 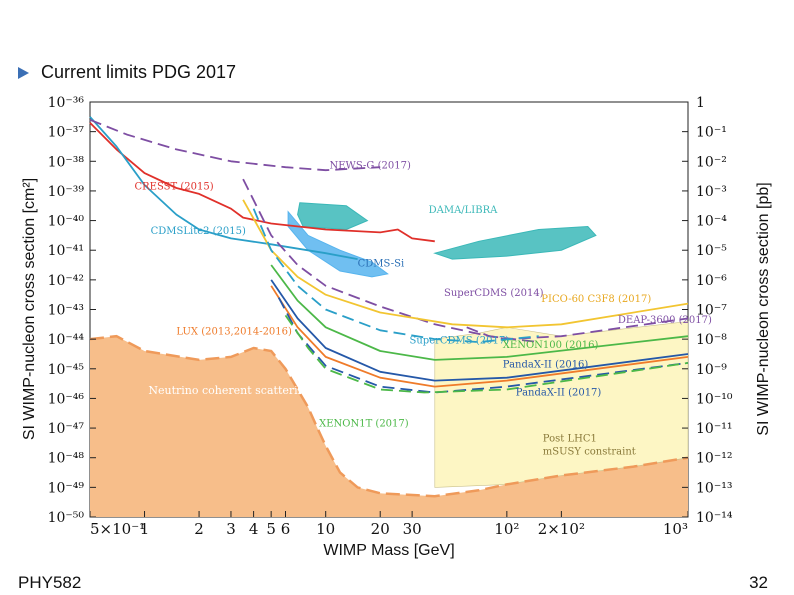 What do you see at coordinates (460, 341) in the screenshot?
I see `annotation-supercdms-2017-9: SuperCDMS (2017)` at bounding box center [460, 341].